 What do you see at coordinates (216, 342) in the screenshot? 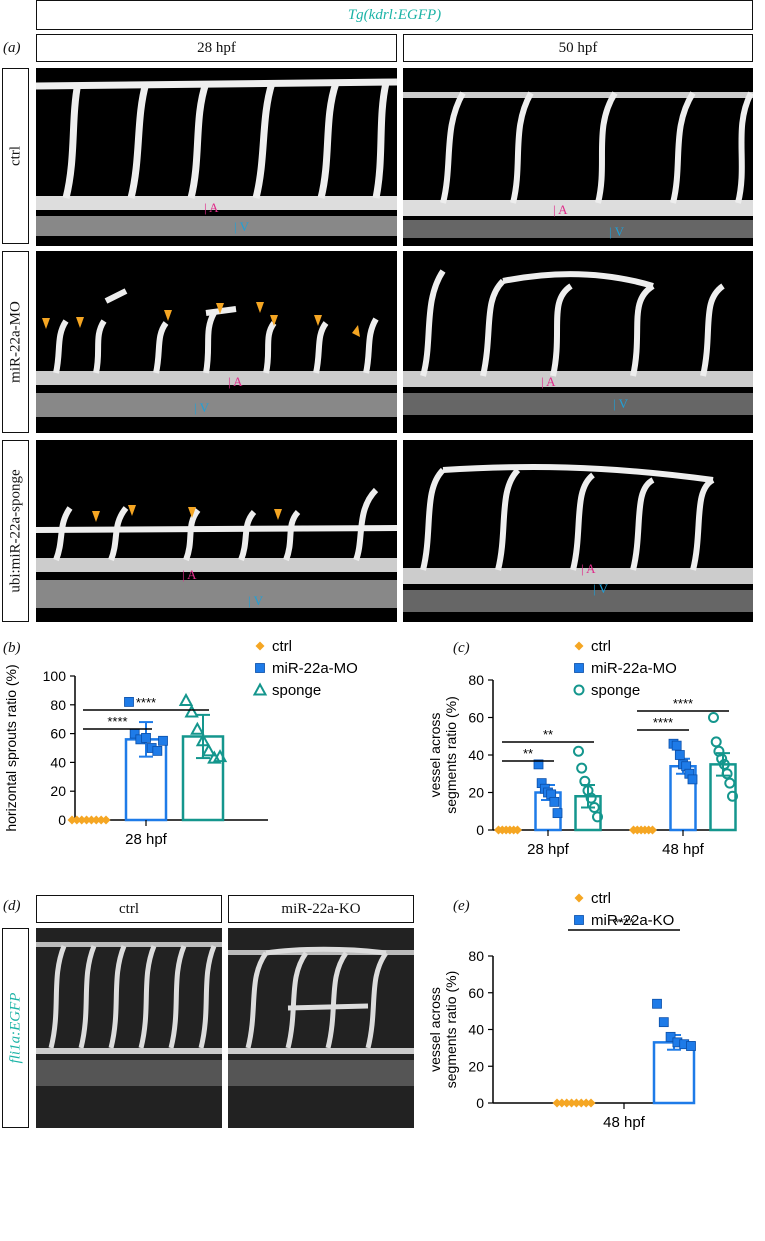
I see `micrograph-mo-28hpf: | A | V` at bounding box center [216, 342].